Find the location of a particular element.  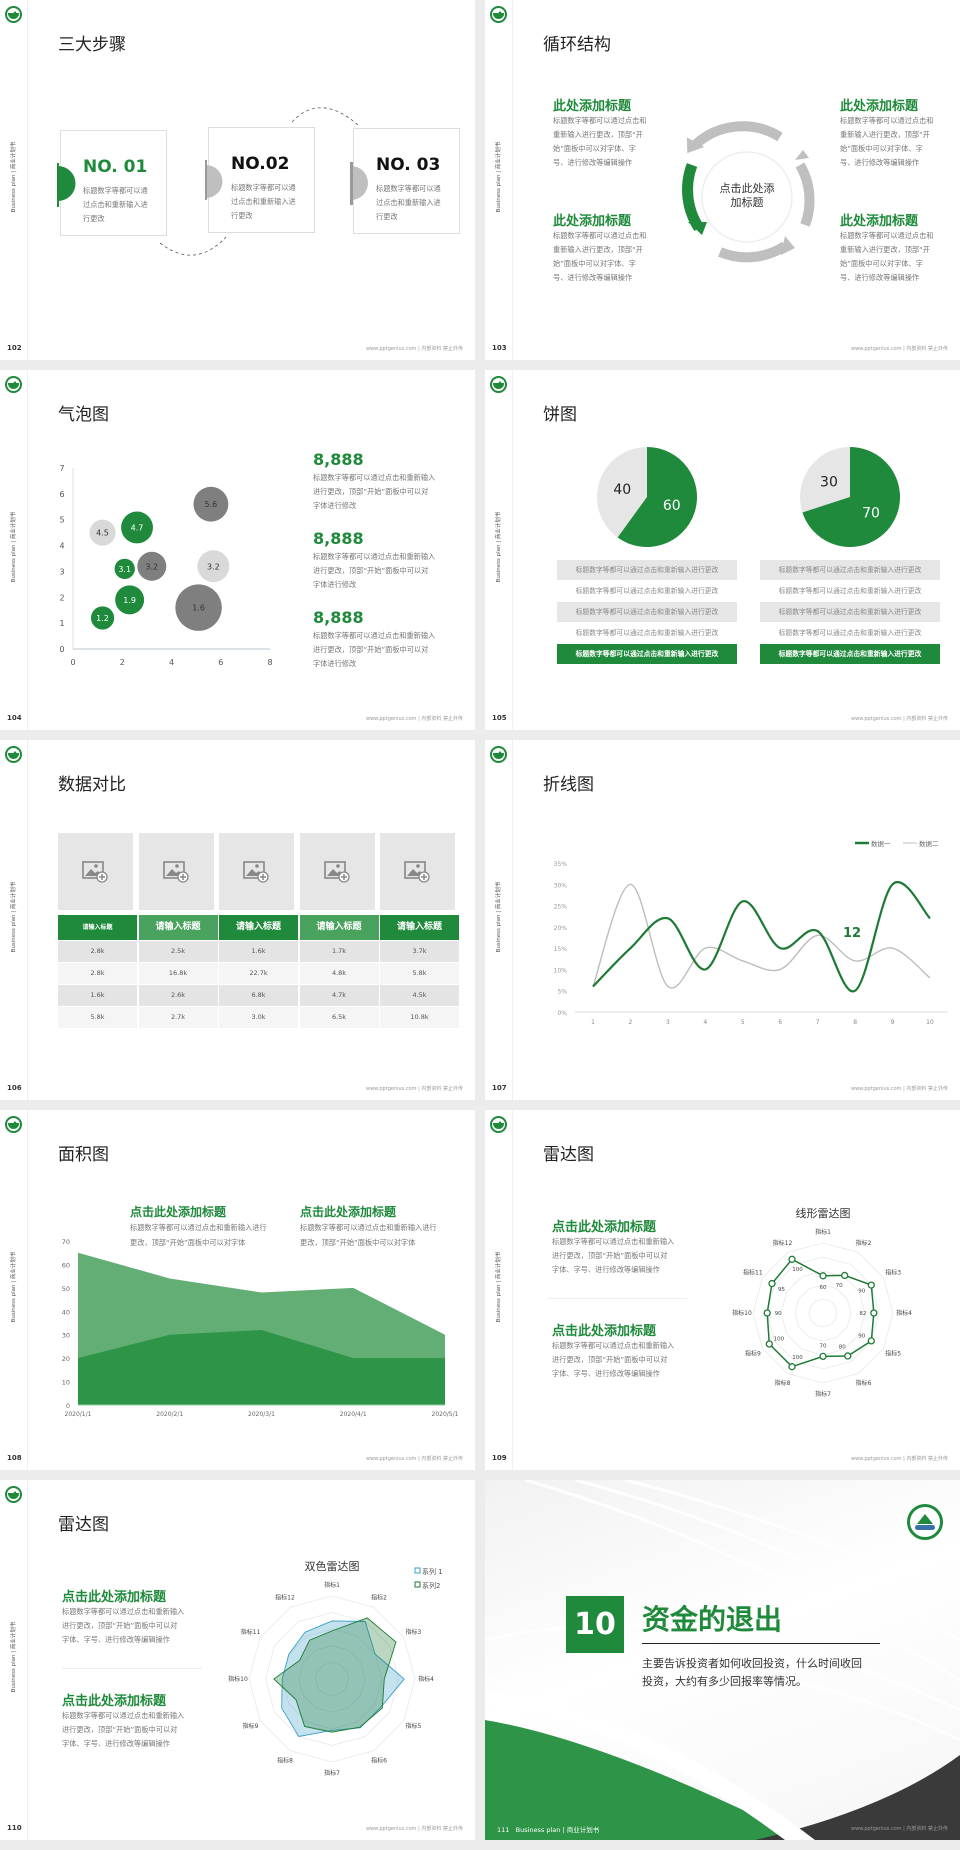

cycle-arrow-bottom is located at coordinates (753, 252).